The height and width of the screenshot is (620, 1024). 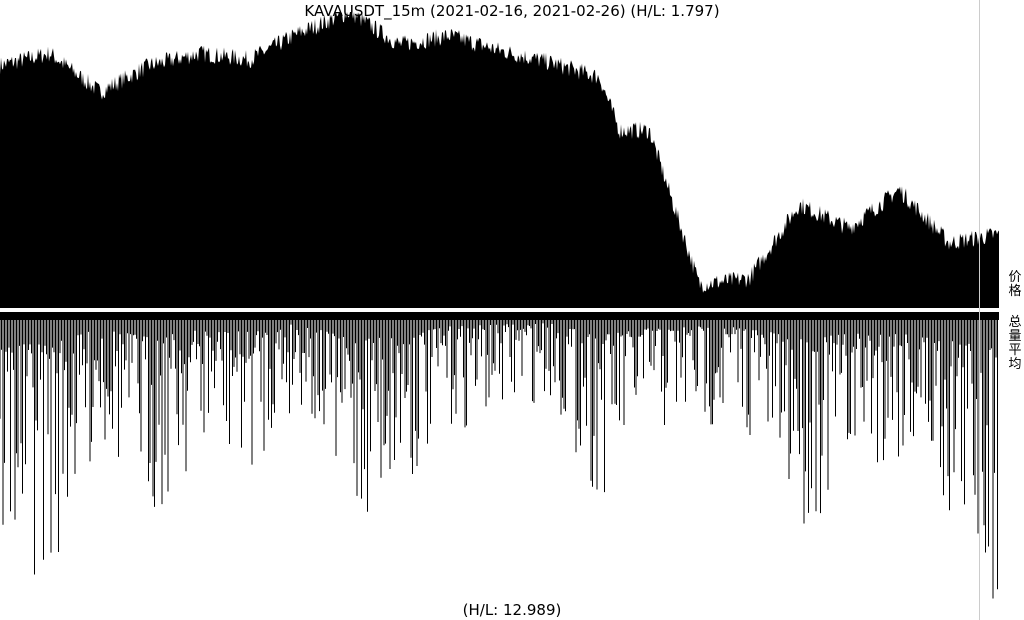 What do you see at coordinates (1015, 343) in the screenshot?
I see `volume-axis-label: 总量平均` at bounding box center [1015, 343].